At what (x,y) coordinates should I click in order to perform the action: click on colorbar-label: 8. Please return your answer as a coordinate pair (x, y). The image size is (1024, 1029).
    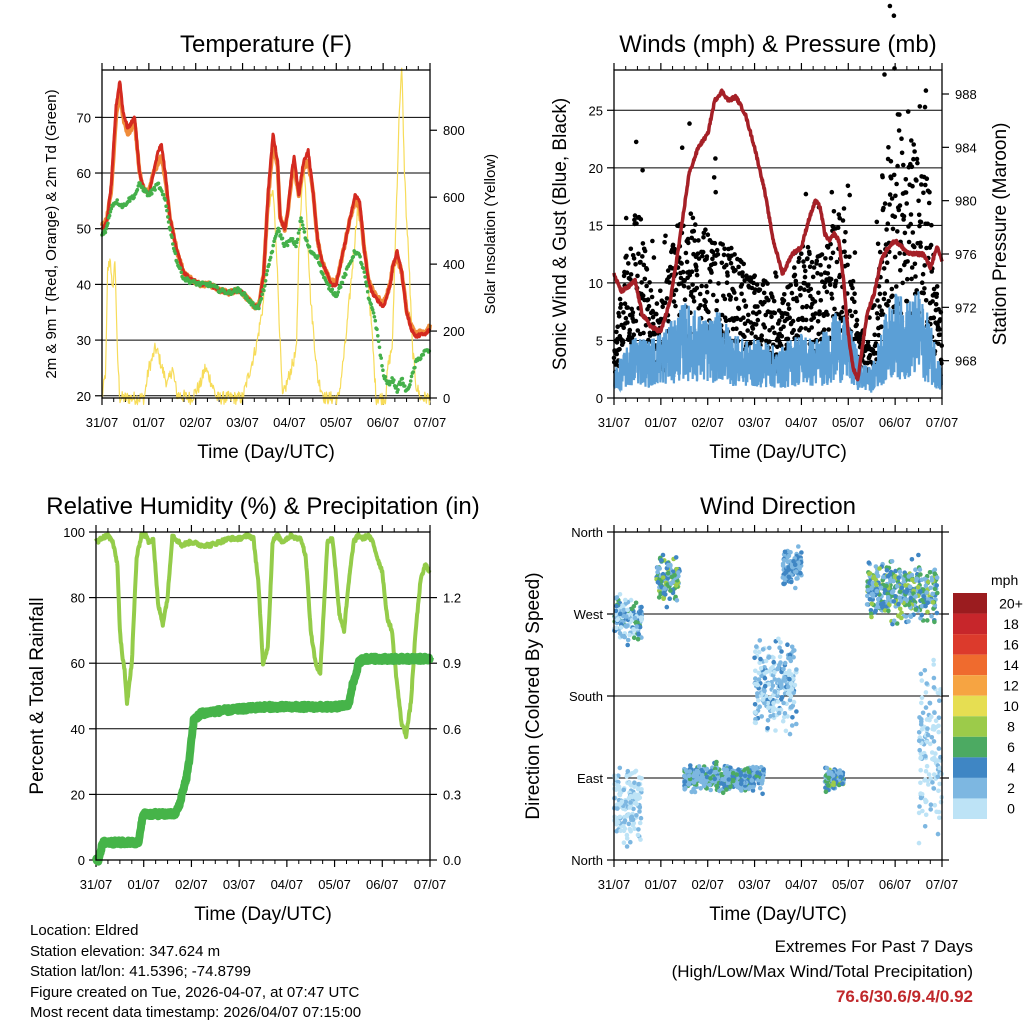
    Looking at the image, I should click on (1011, 727).